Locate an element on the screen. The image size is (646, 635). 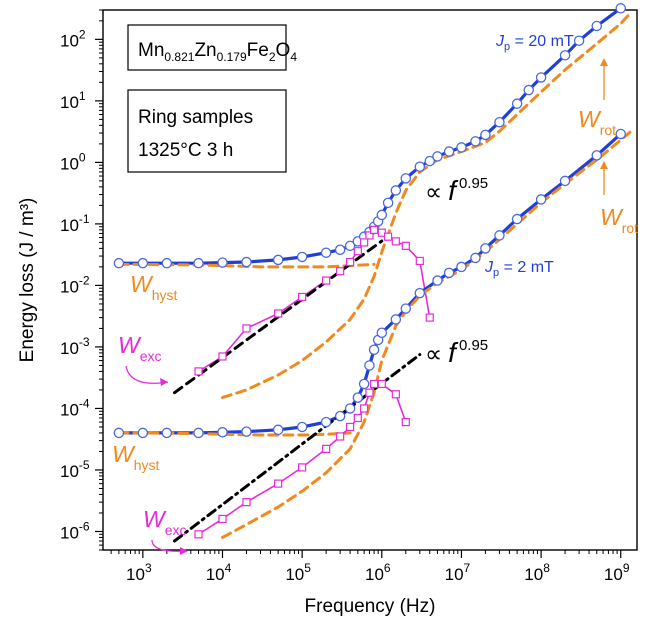
wrot-lower-w: W is located at coordinates (612, 217).